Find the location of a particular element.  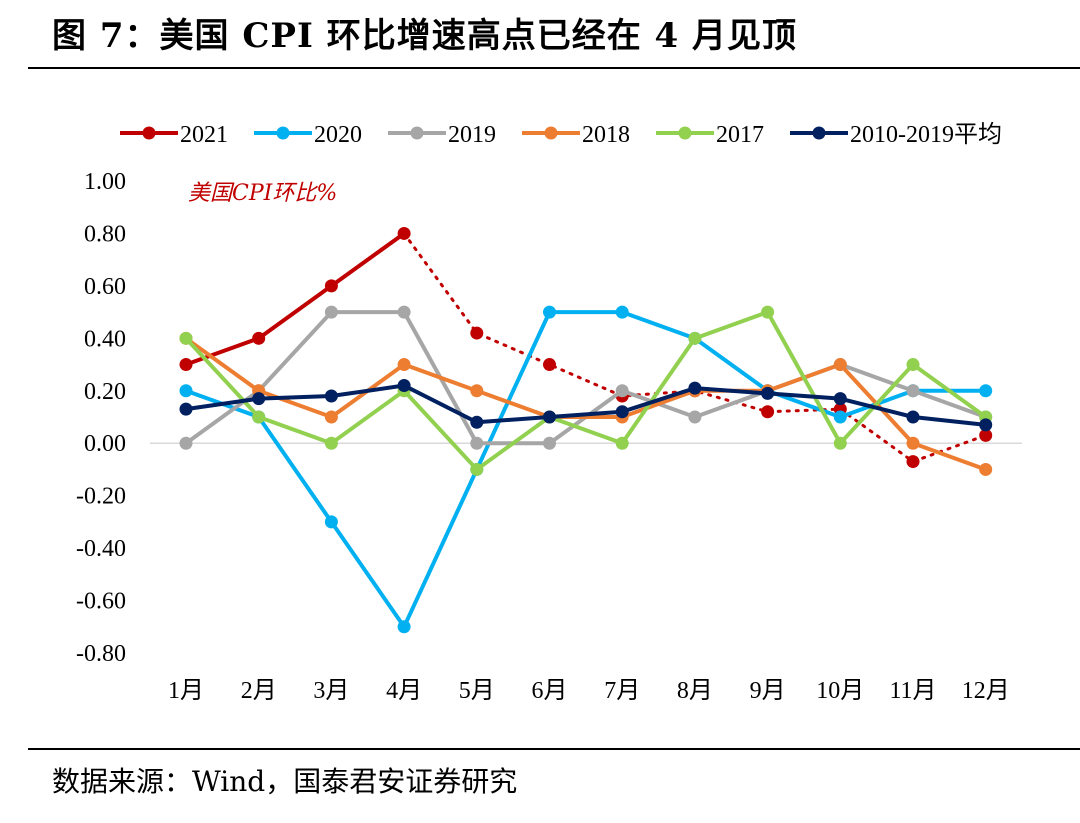

y-tick-label: 0.60 is located at coordinates (105, 287).